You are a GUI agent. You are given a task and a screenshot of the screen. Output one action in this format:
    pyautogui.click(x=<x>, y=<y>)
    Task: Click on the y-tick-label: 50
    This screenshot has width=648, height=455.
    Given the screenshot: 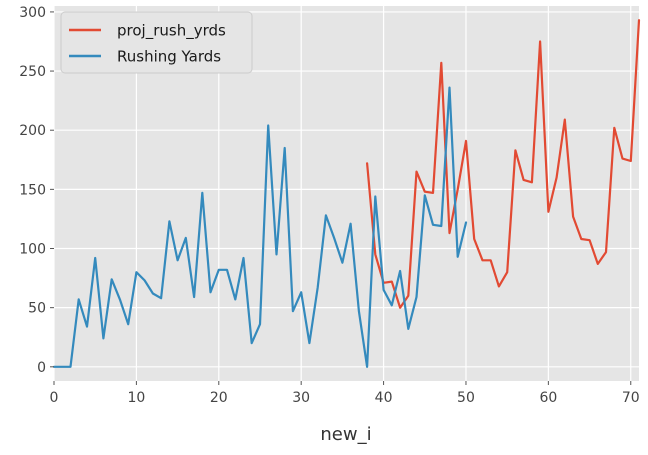 What is the action you would take?
    pyautogui.click(x=37, y=309)
    